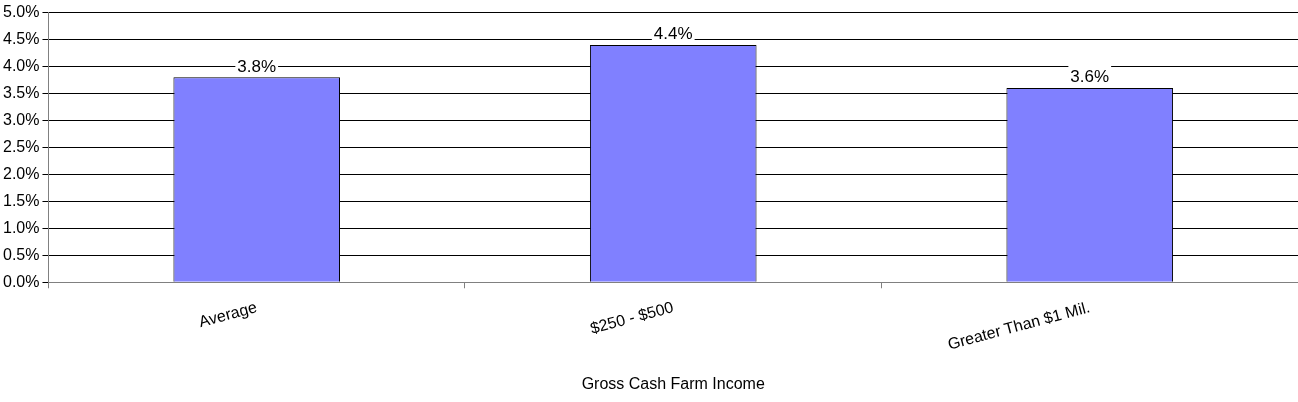 Image resolution: width=1298 pixels, height=402 pixels. Describe the element at coordinates (21, 38) in the screenshot. I see `y-tick-label: 4.5%` at that location.